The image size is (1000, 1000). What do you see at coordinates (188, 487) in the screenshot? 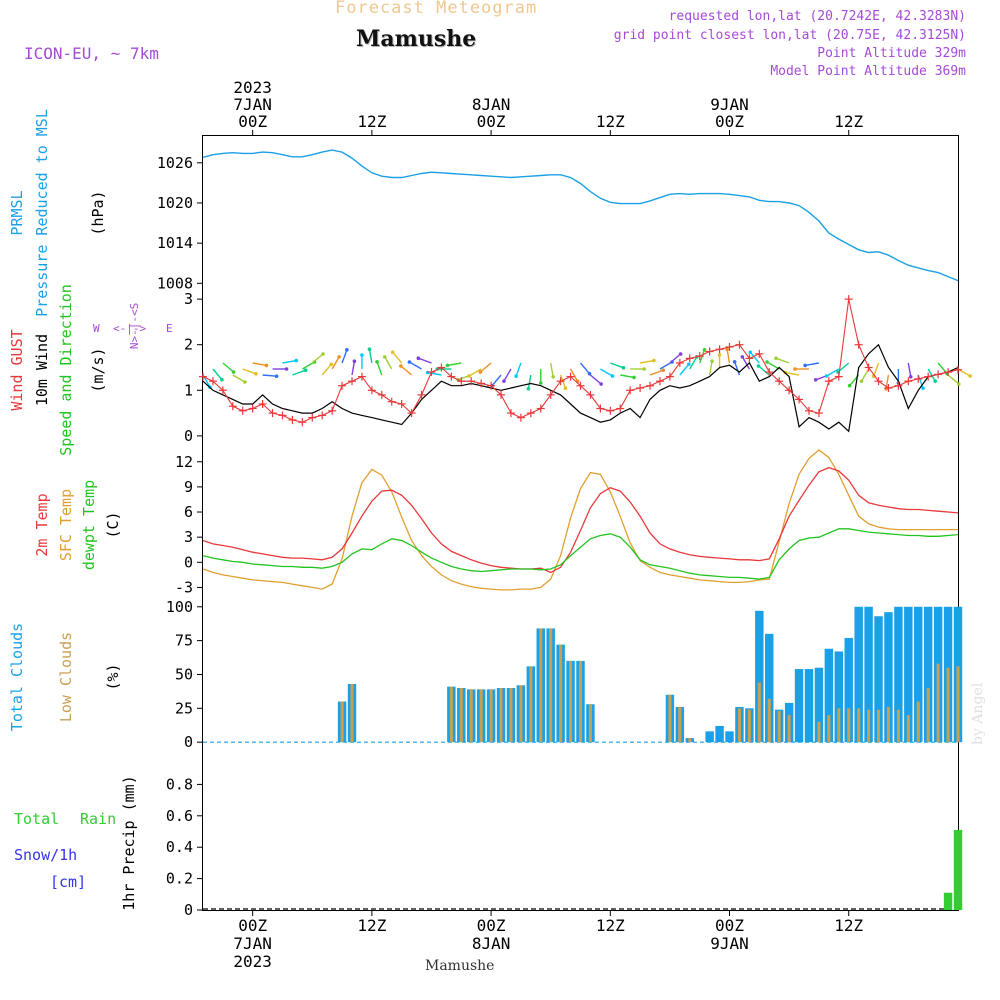
I see `y-tick-label: 9` at bounding box center [188, 487].